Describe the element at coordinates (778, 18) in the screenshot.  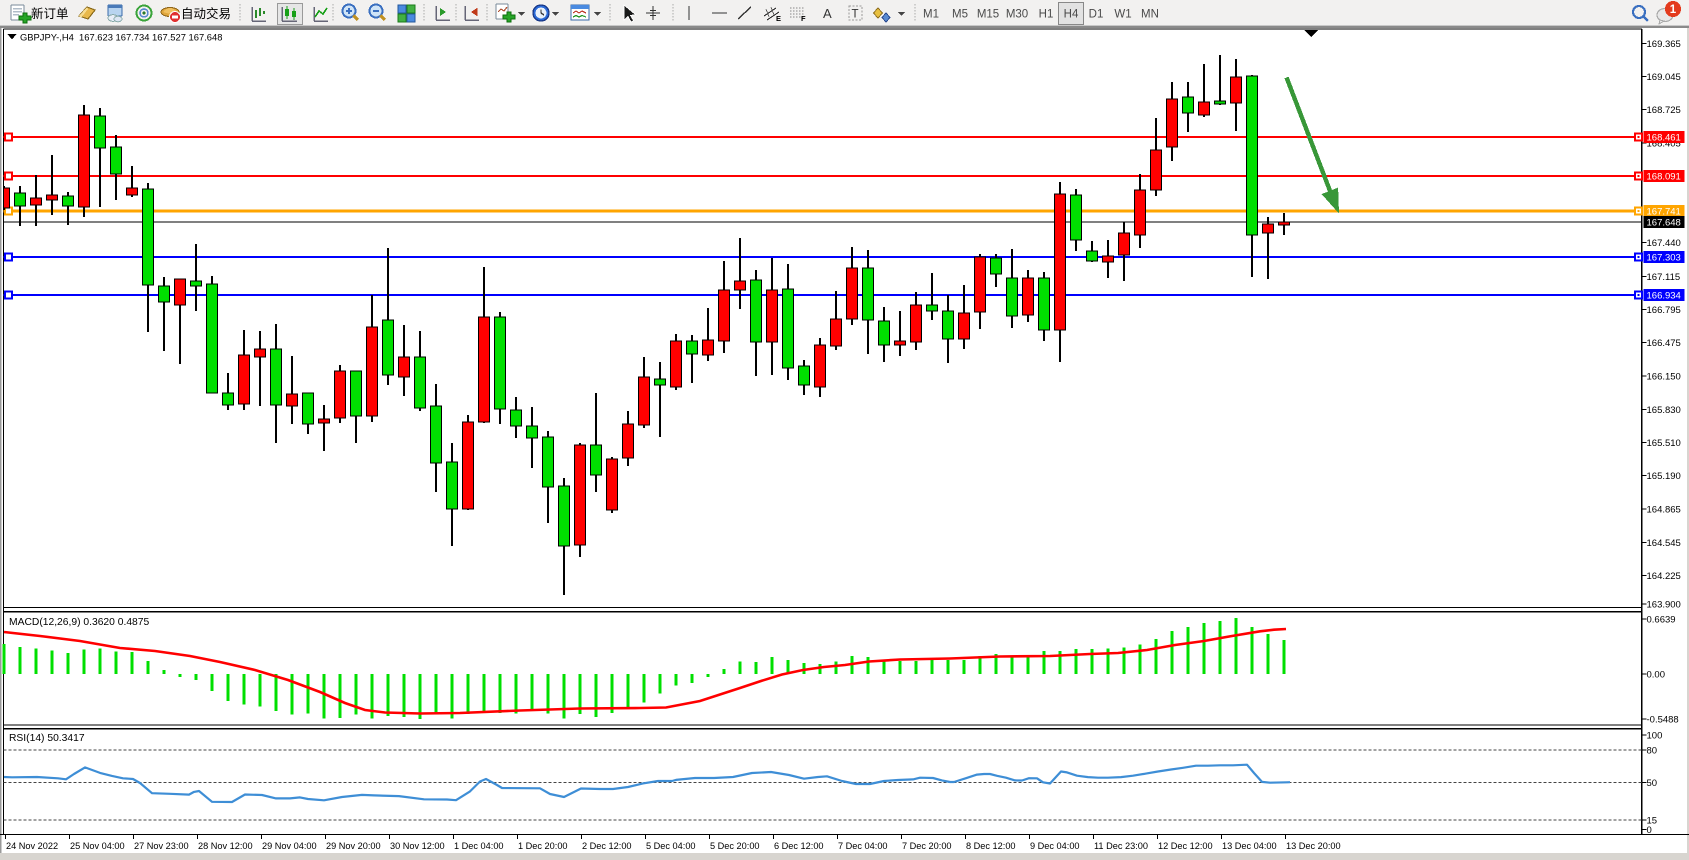
I see `svg-text: E` at that location.